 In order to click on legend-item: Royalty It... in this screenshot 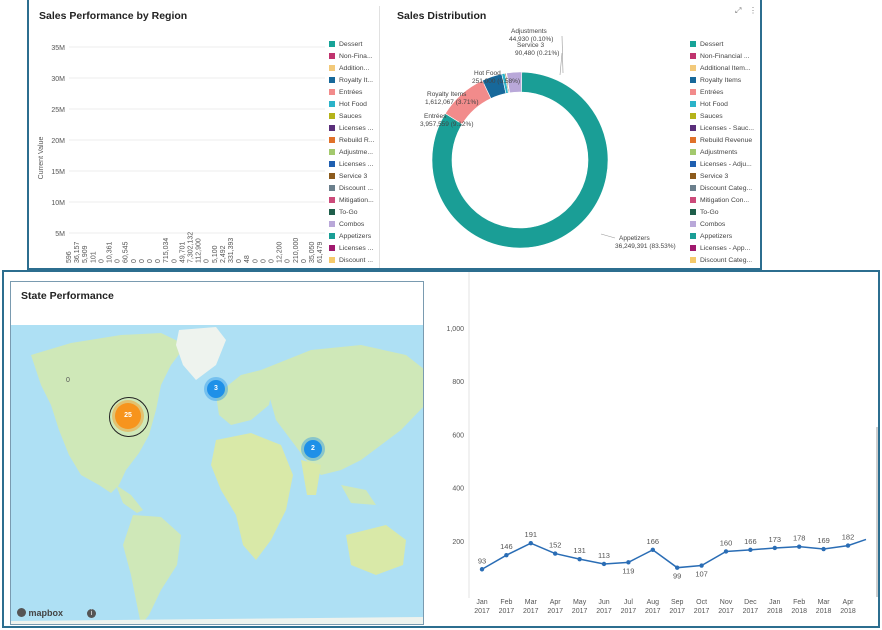, I will do `click(351, 80)`.